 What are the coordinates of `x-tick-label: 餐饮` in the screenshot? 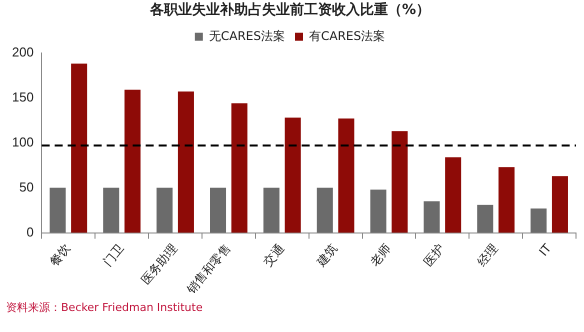 It's located at (60, 255).